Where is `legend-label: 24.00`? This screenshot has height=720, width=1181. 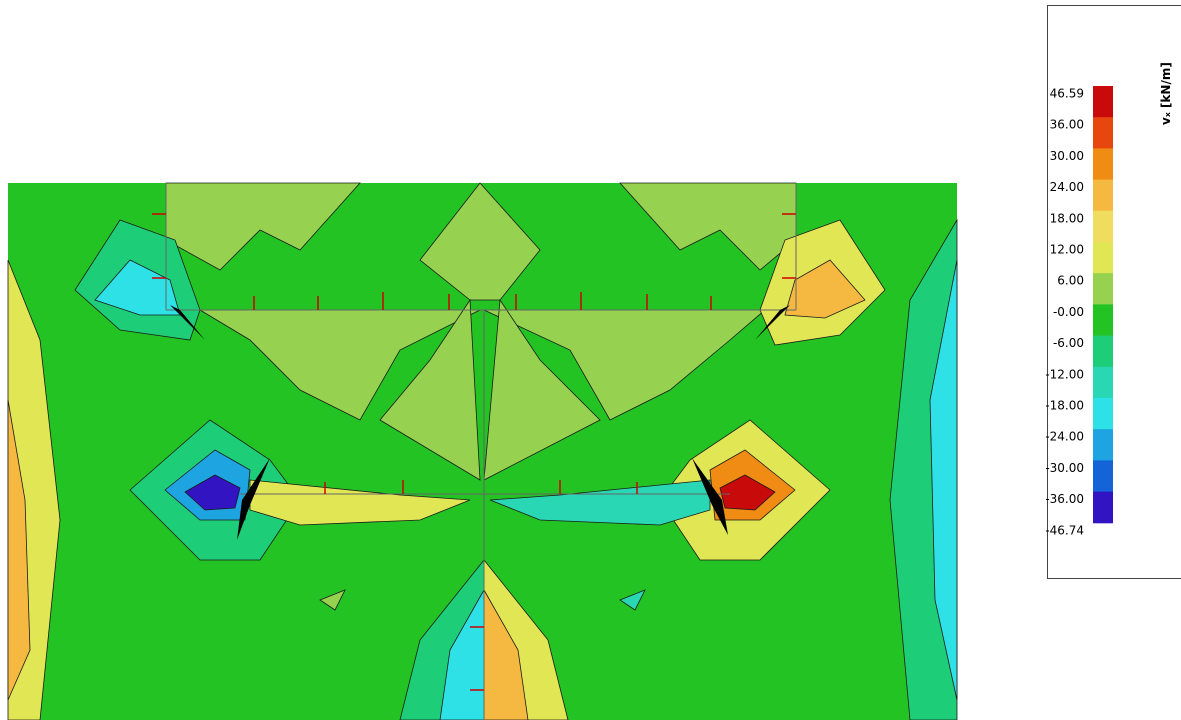
legend-label: 24.00 is located at coordinates (1067, 187).